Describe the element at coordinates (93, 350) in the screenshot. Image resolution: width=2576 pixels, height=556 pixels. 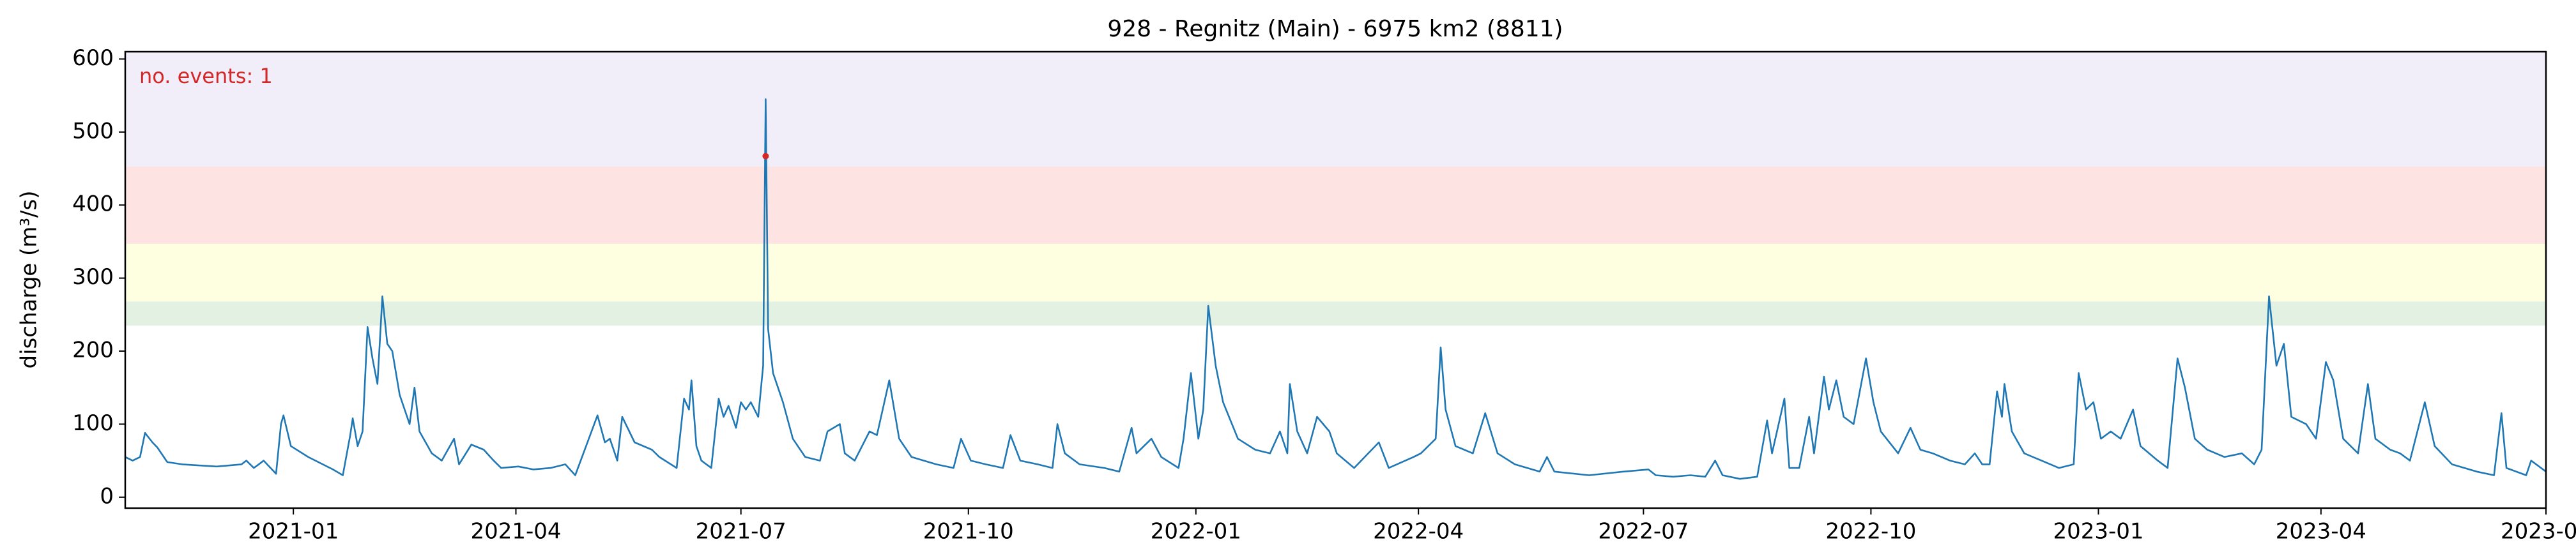
I see `y-tick-label: 200` at that location.